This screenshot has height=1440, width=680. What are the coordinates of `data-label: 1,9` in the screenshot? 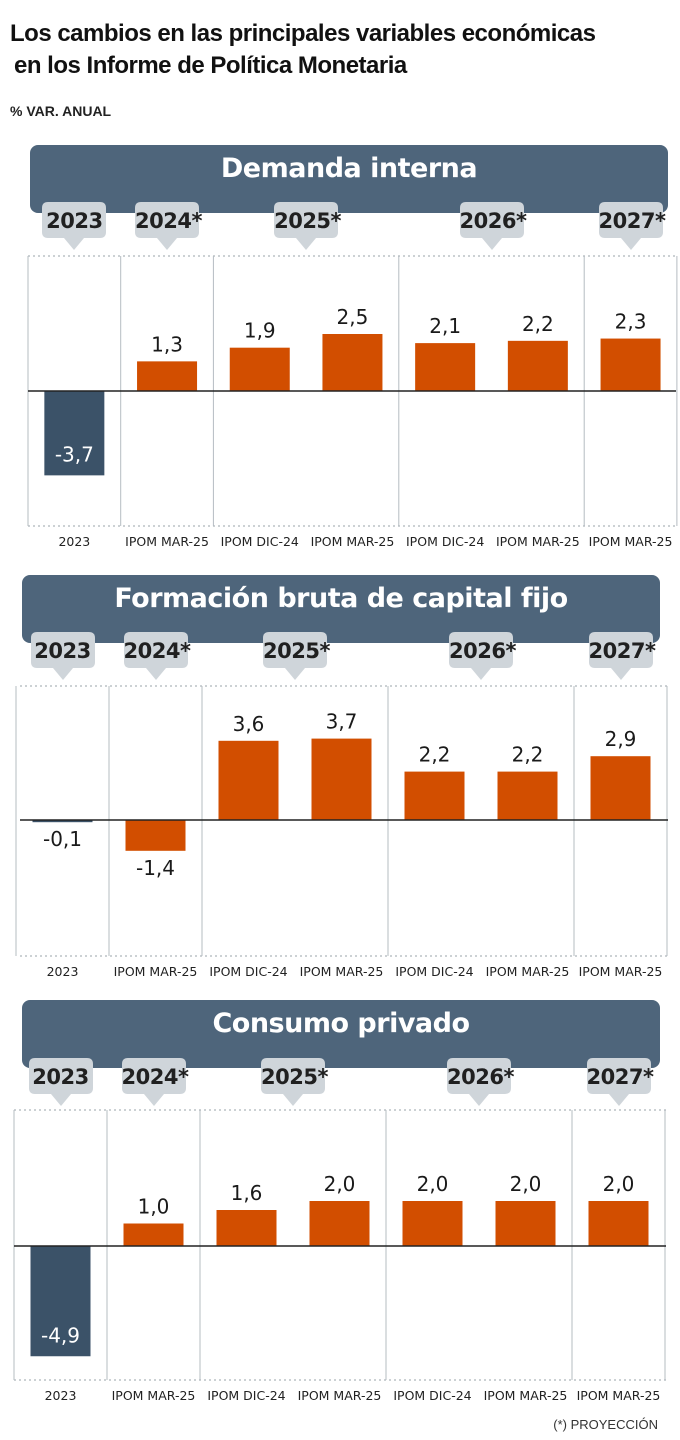 It's located at (260, 331).